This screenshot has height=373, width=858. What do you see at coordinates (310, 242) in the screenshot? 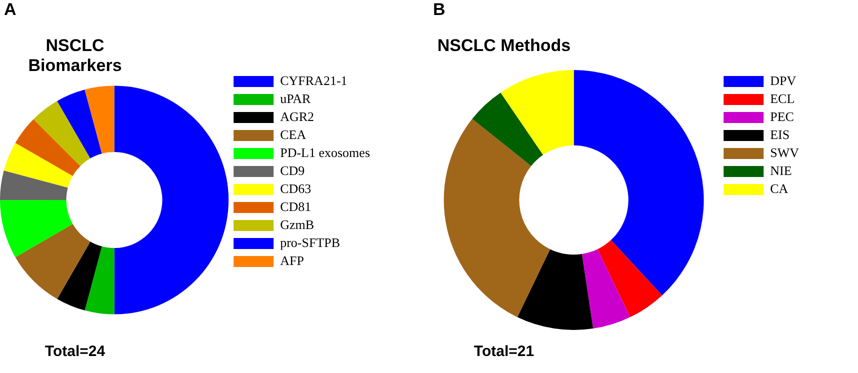
I see `legend-label: pro-SFTPB` at bounding box center [310, 242].